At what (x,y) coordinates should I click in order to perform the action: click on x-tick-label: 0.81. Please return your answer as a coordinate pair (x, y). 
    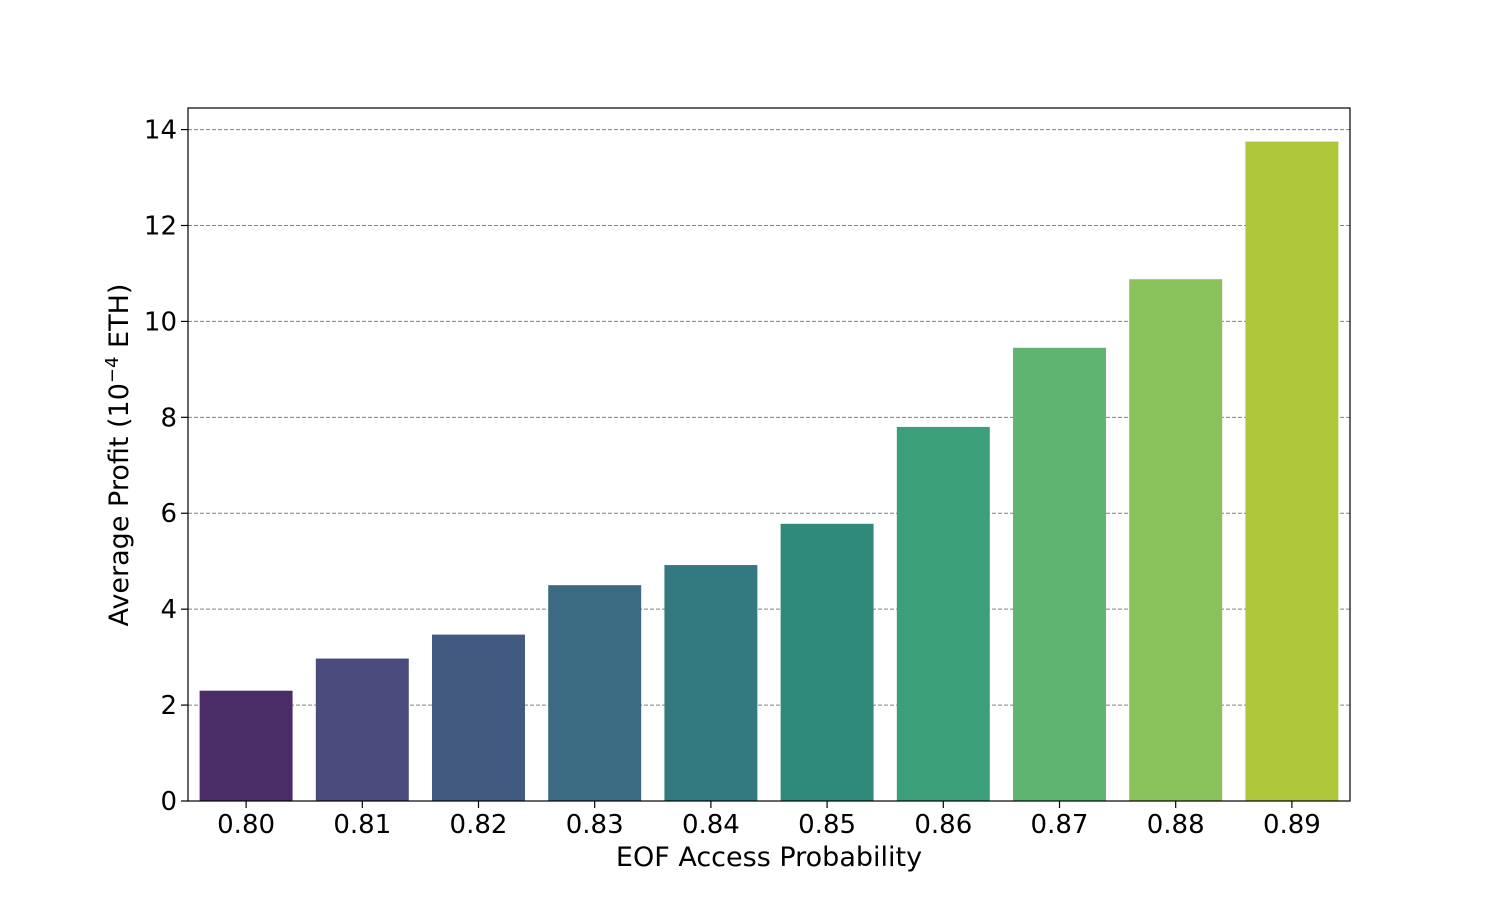
    Looking at the image, I should click on (362, 825).